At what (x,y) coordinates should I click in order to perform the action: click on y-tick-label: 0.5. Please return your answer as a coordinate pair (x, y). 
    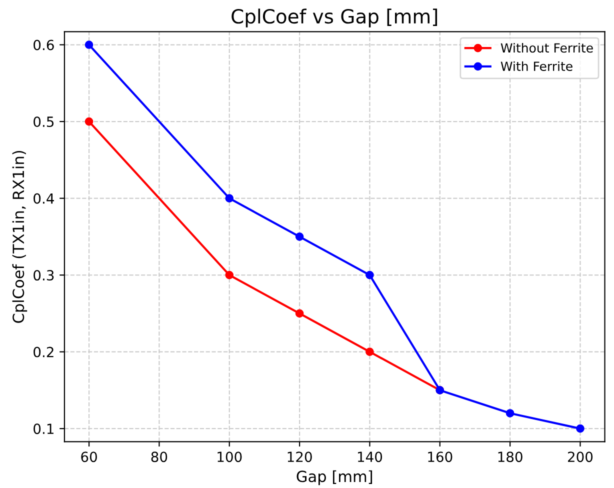
    Looking at the image, I should click on (44, 122).